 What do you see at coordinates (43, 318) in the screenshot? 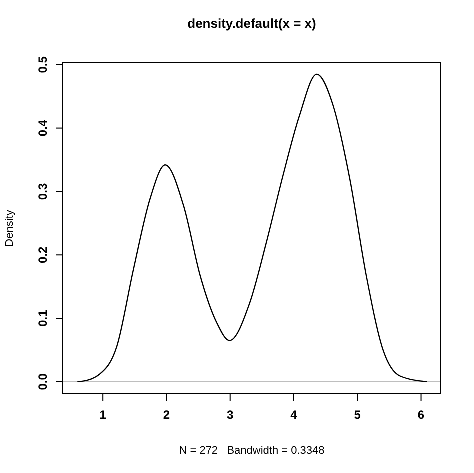
I see `y-tick-label: 0.1` at bounding box center [43, 318].